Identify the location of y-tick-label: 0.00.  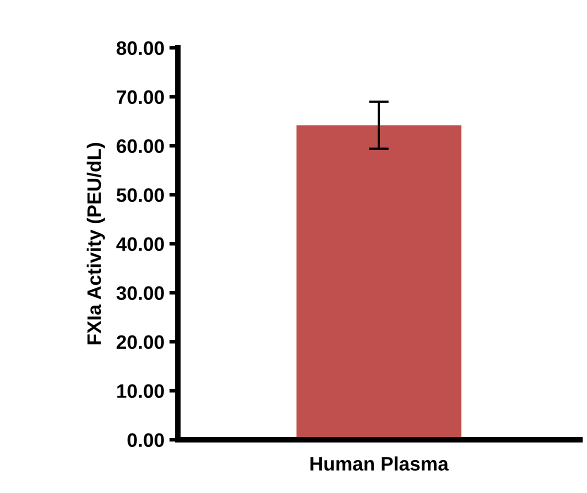
(146, 440).